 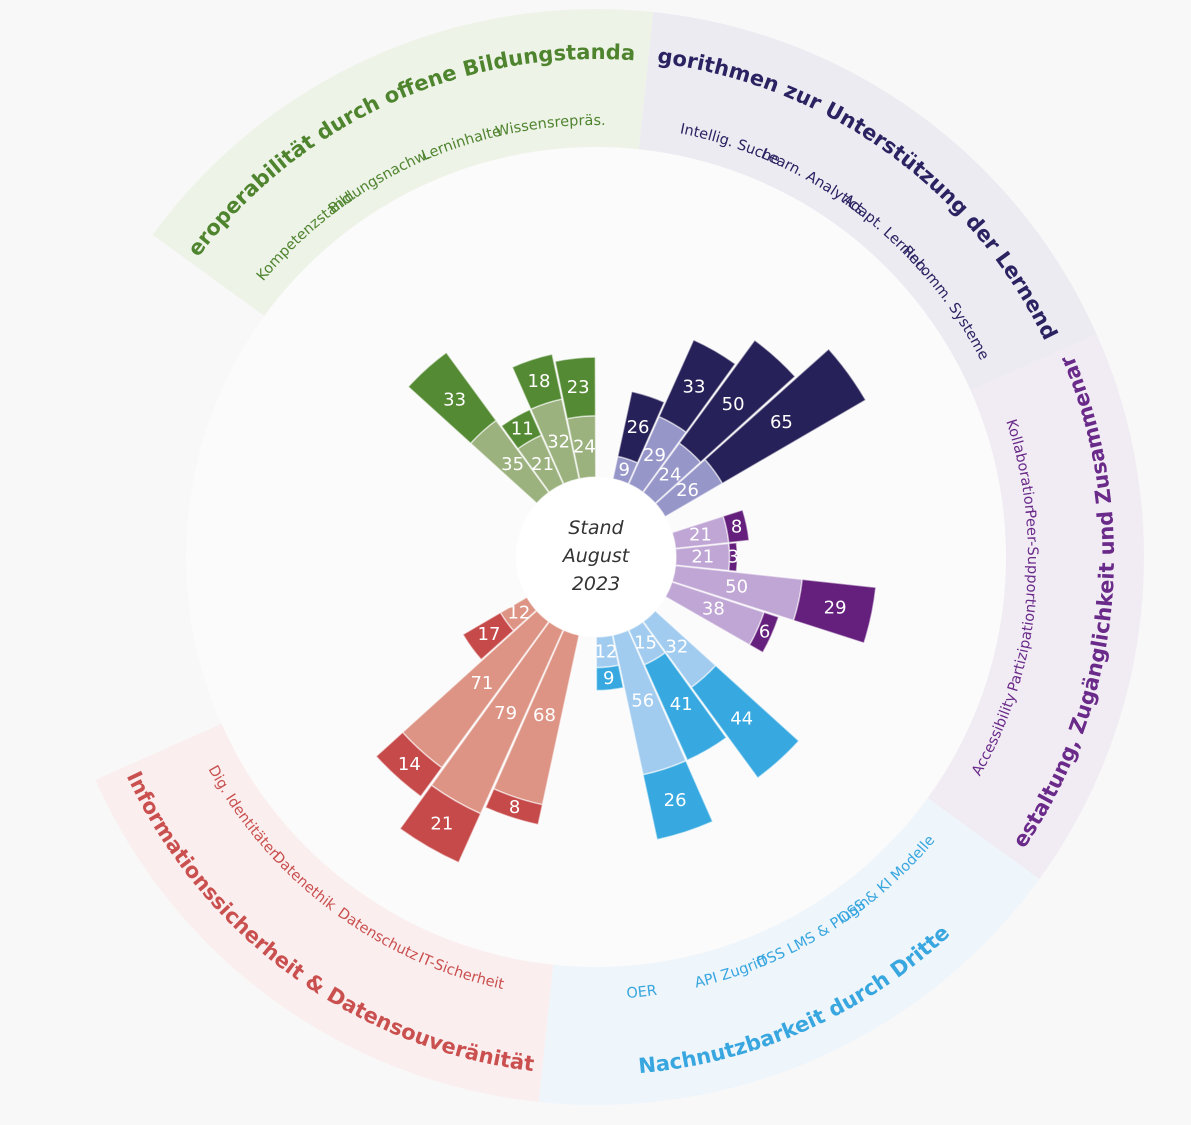 I want to click on value-label-informationssicherheit-d-1-1: 21, so click(x=441, y=823).